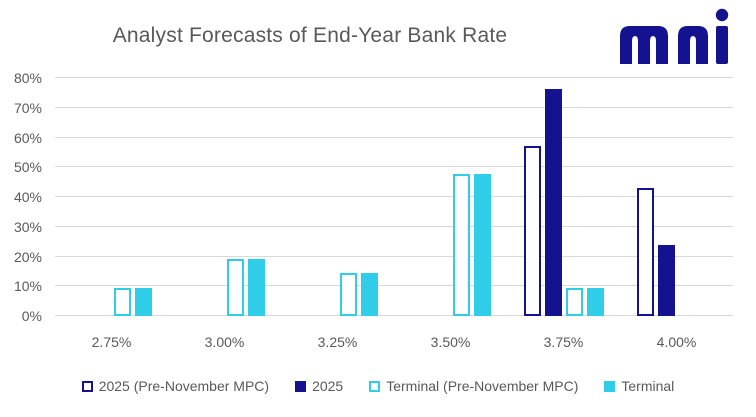  Describe the element at coordinates (27, 78) in the screenshot. I see `y-axis-tick-label: 80%` at that location.